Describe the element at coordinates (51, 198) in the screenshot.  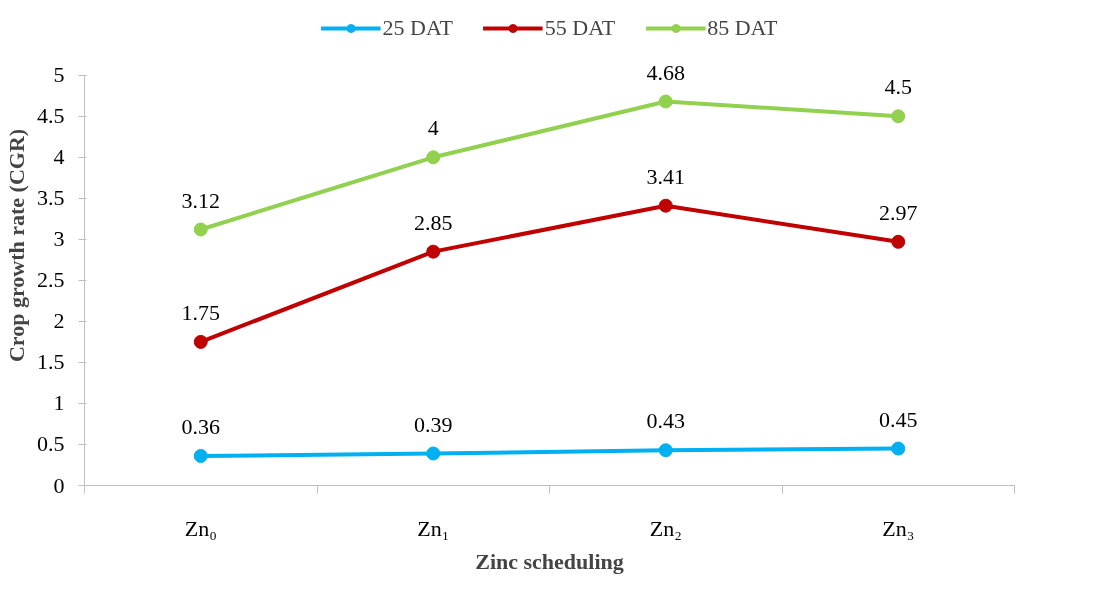
I see `y-tick-label: 3.5` at that location.